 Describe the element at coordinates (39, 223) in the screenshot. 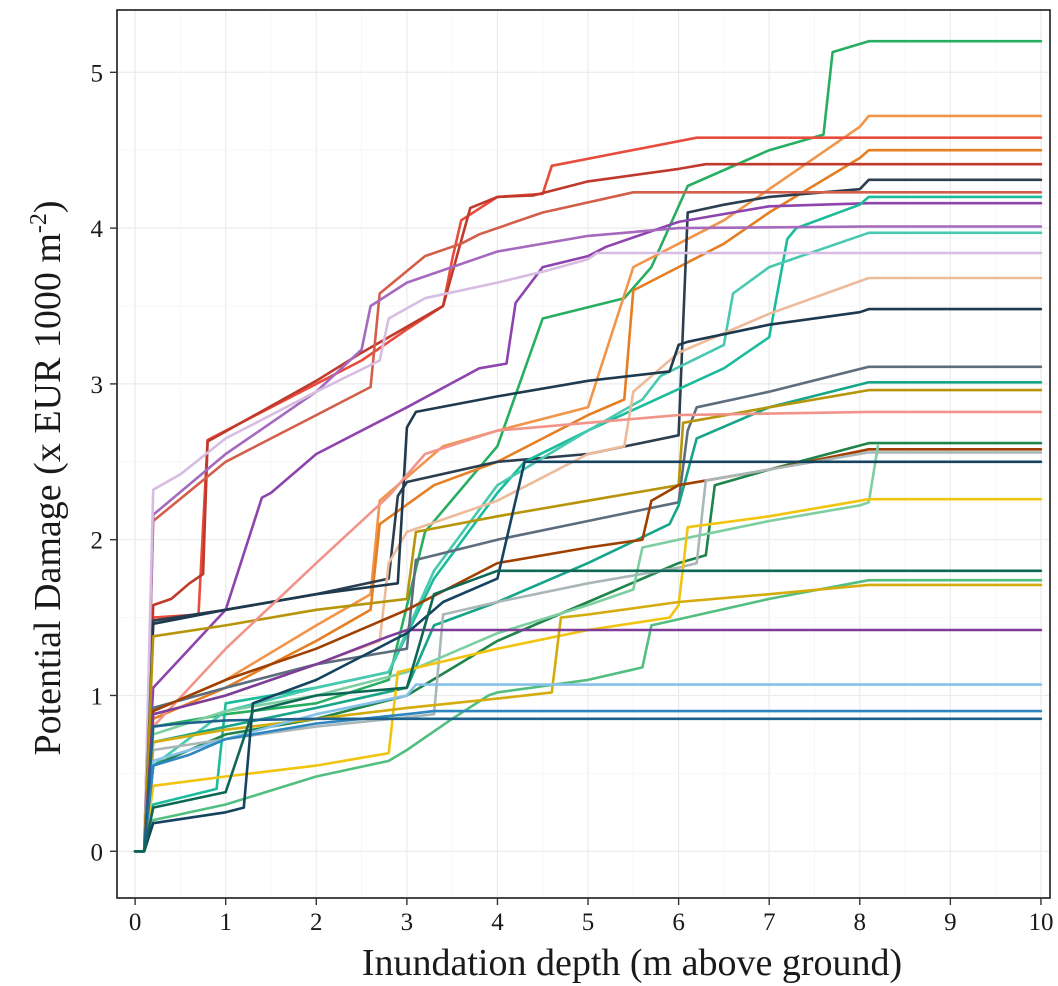

I see `y-axis-title-superscript: -2` at that location.